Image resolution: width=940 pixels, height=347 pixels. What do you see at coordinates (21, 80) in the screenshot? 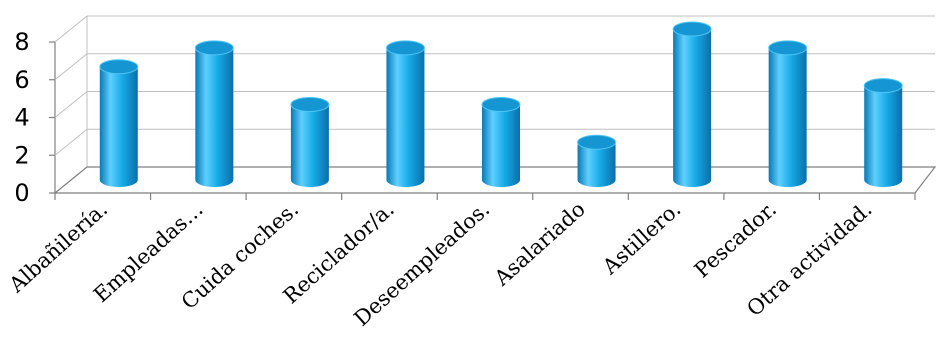
I see `y-tick-label: 6` at bounding box center [21, 80].